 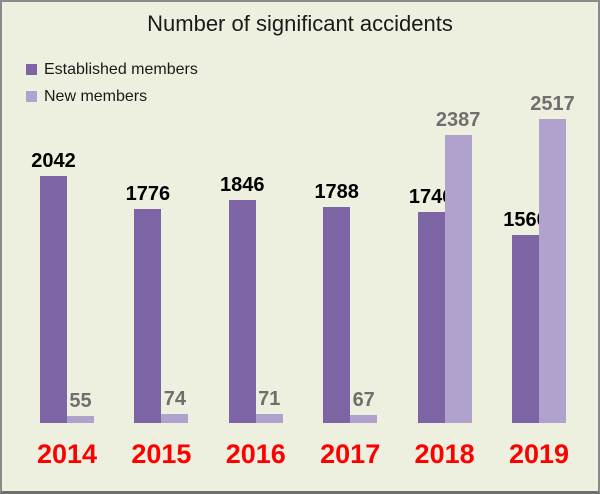 I want to click on value-label-established: 1776, so click(x=148, y=193).